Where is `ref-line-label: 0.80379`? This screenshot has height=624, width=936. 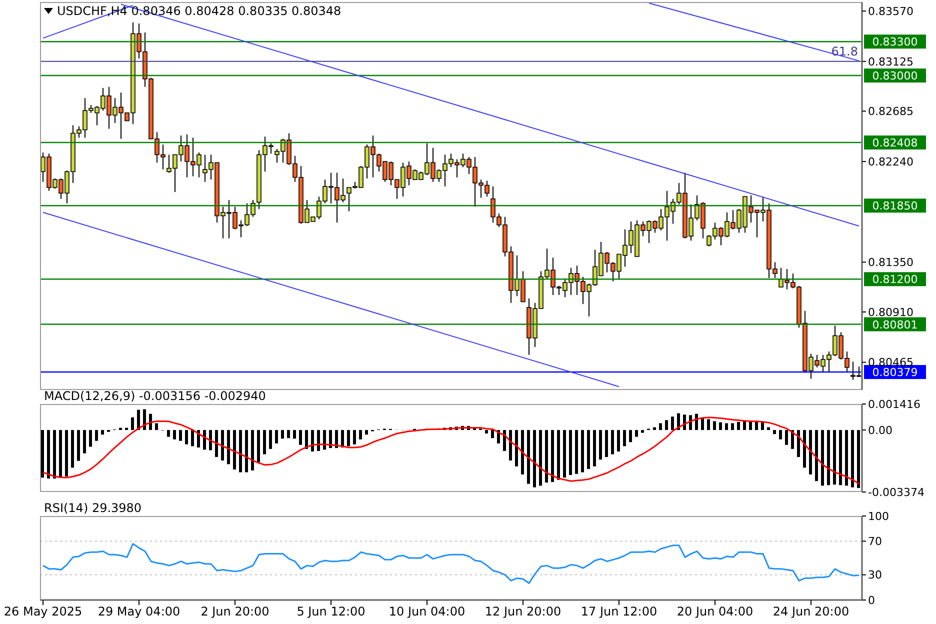 ref-line-label: 0.80379 is located at coordinates (895, 373).